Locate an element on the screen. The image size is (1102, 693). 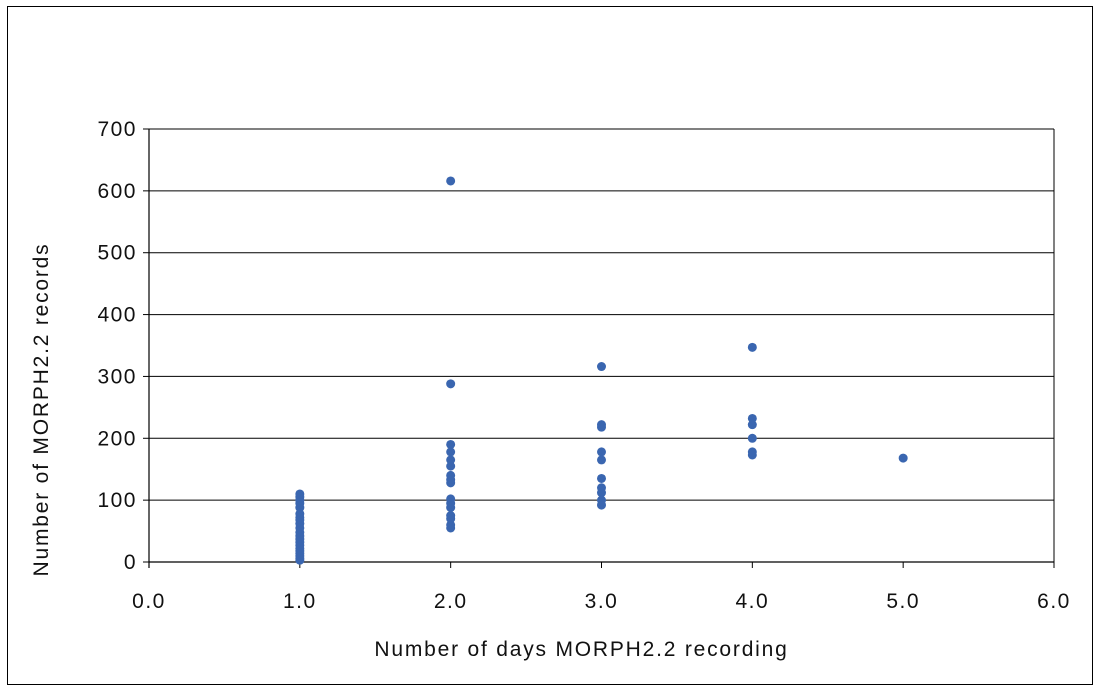
y-tick-label: 300 is located at coordinates (117, 376).